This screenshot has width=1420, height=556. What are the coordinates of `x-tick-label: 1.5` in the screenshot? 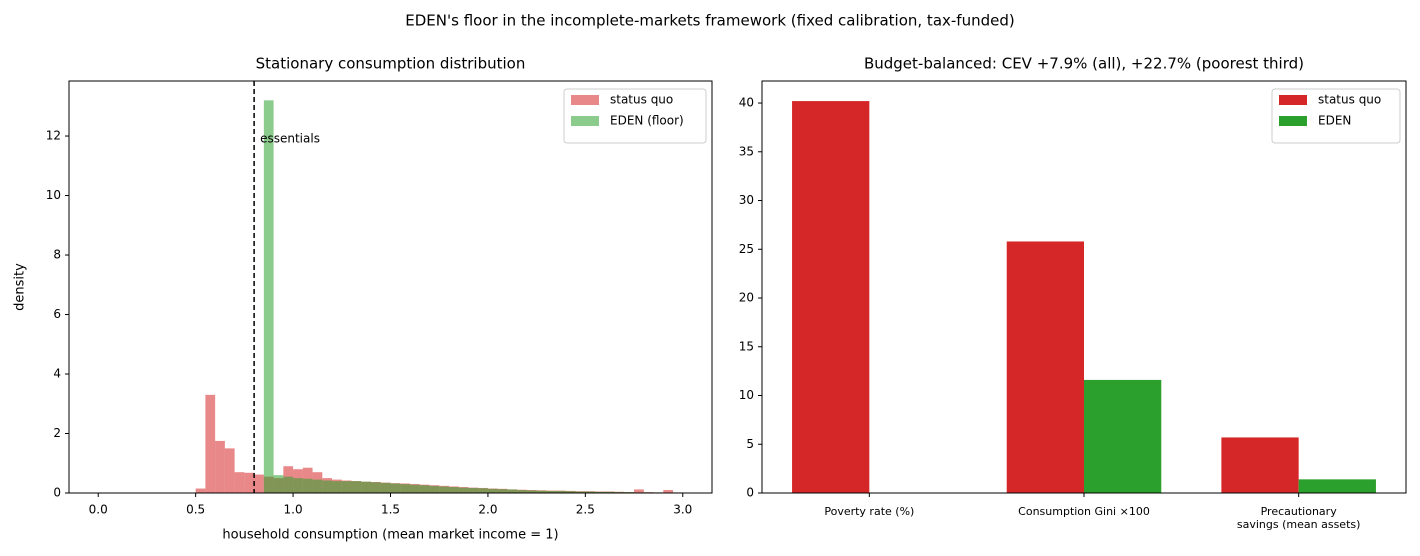 It's located at (390, 510).